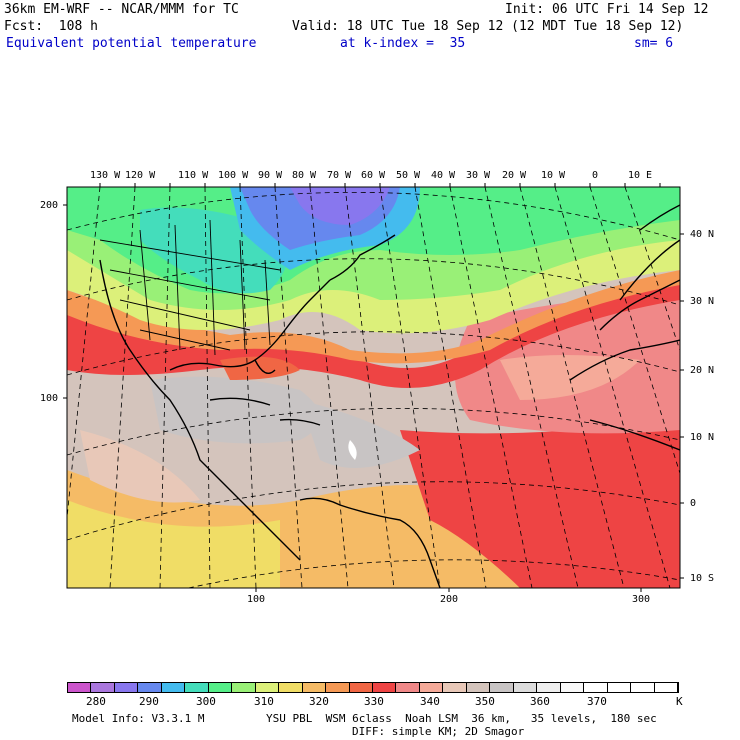 This screenshot has height=740, width=740. Describe the element at coordinates (206, 701) in the screenshot. I see `colorbar-label: 300` at that location.